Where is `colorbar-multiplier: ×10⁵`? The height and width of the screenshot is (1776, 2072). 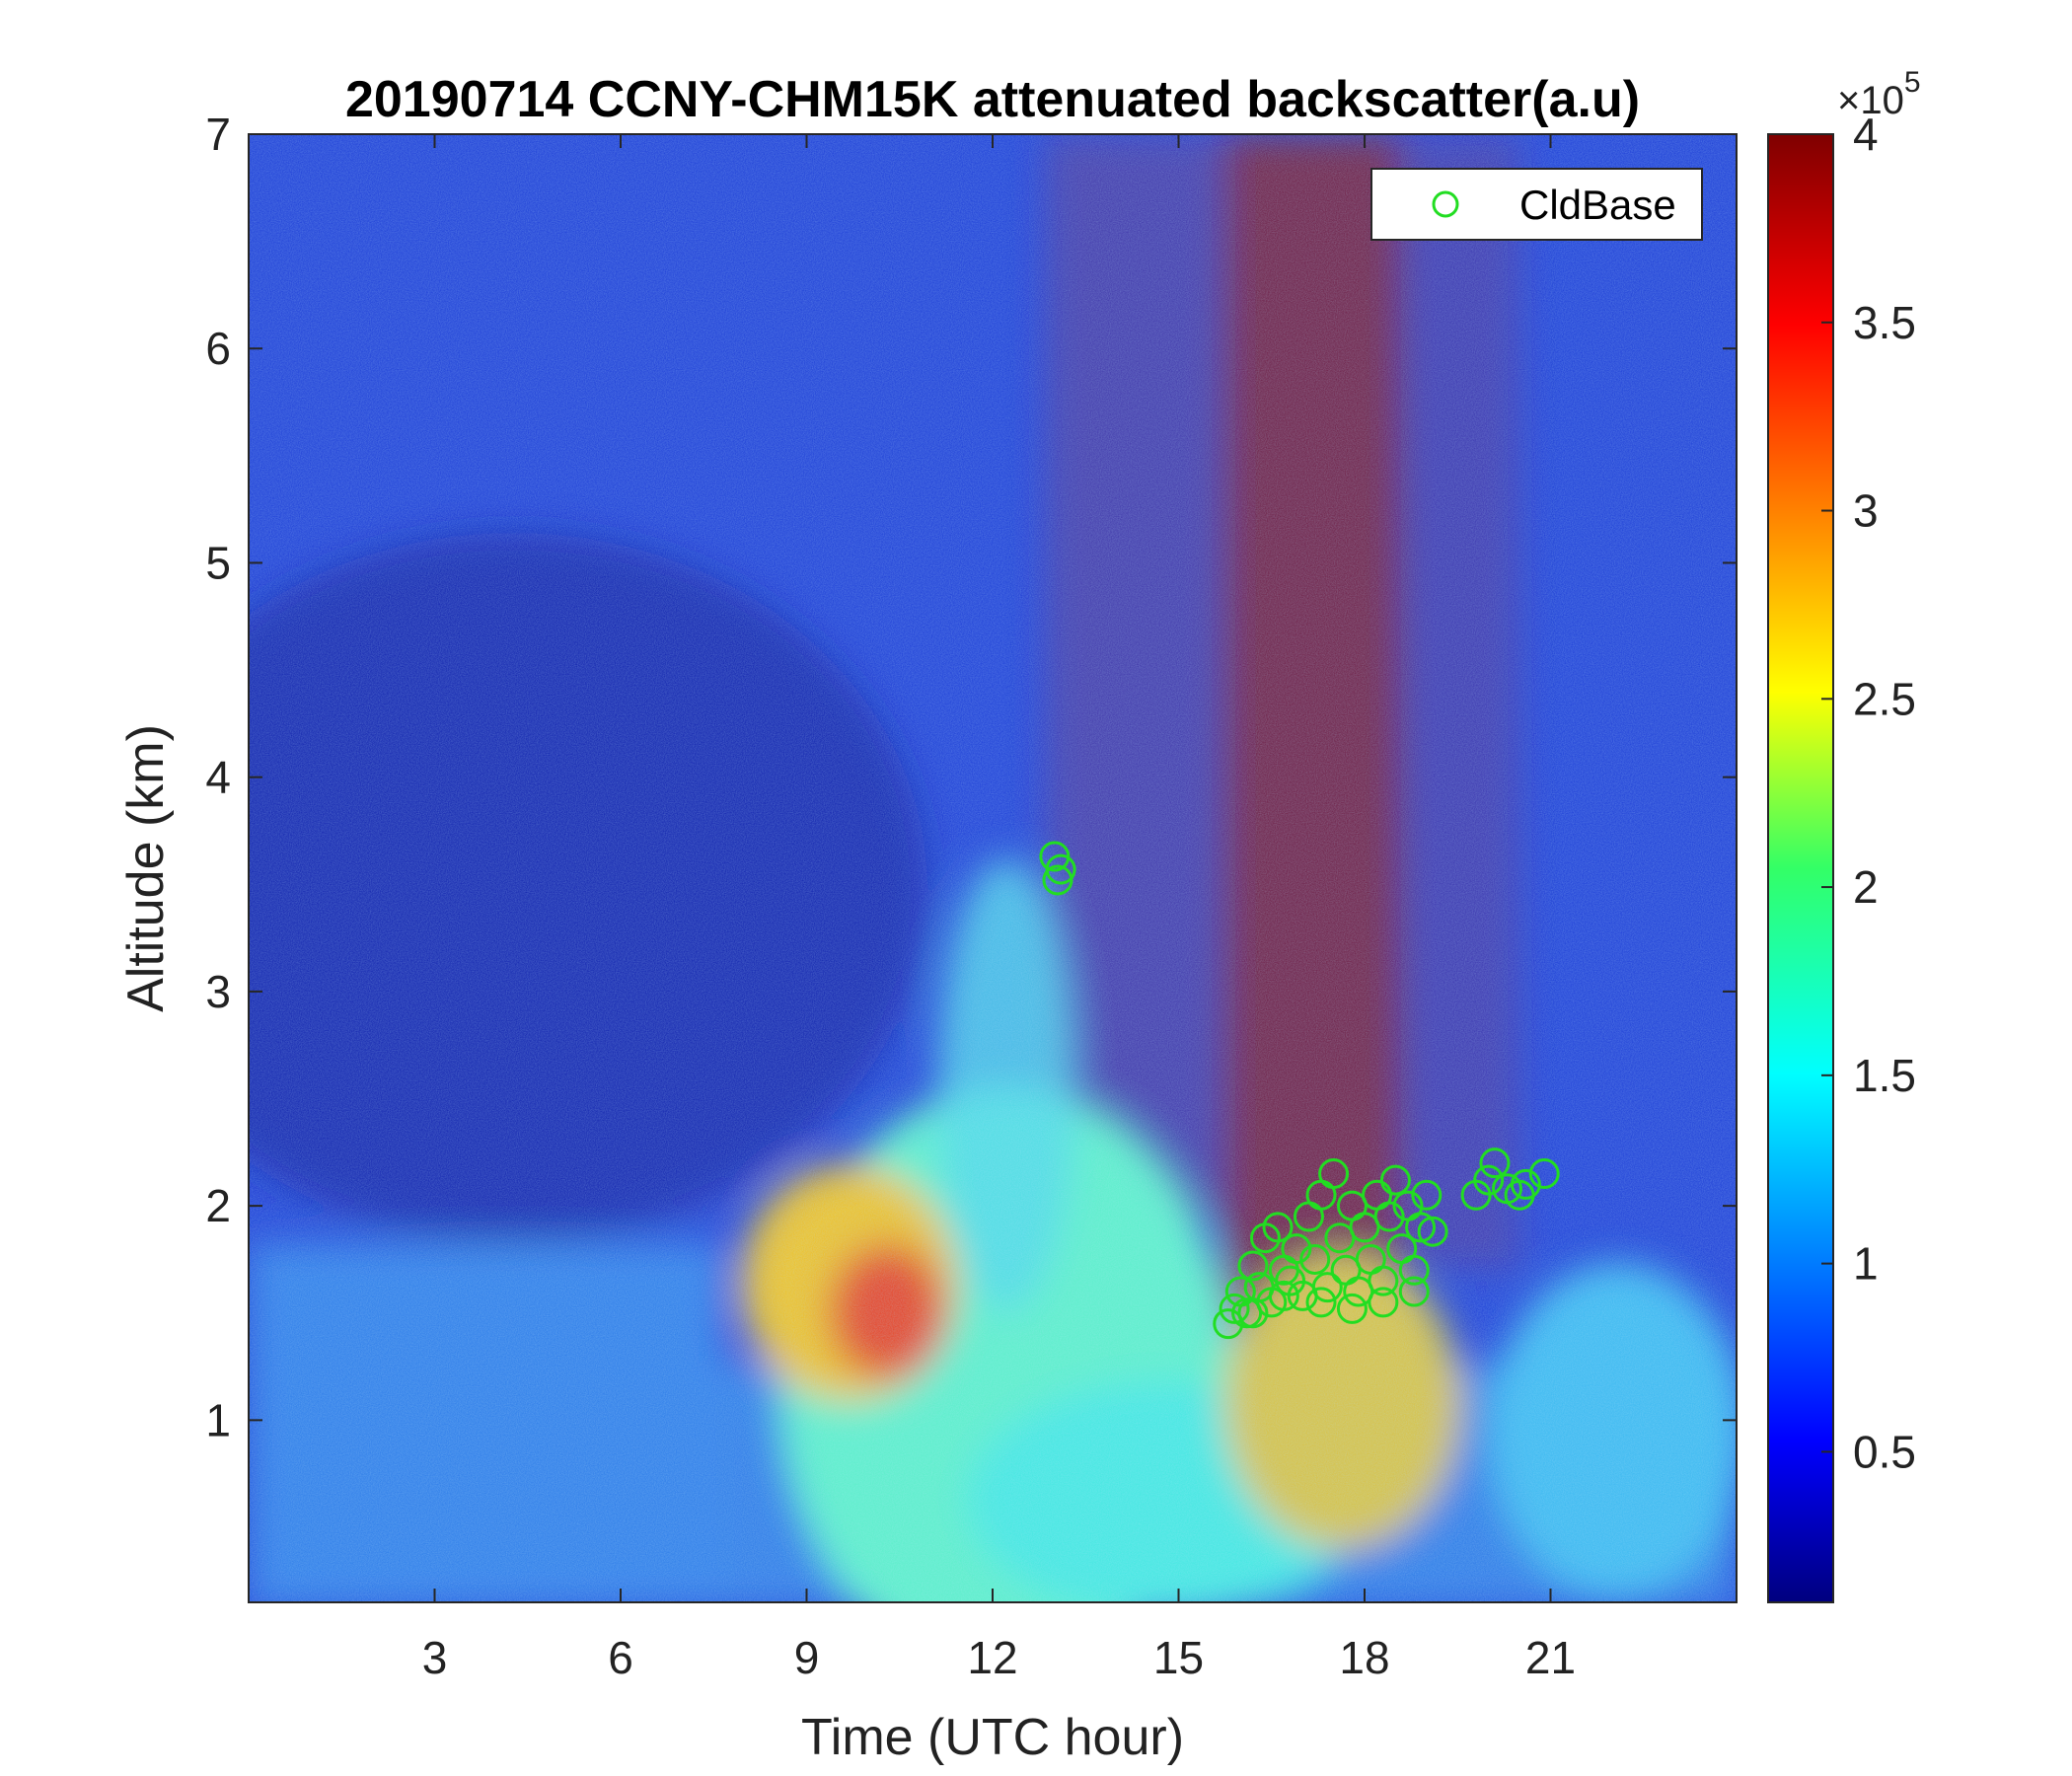
colorbar-multiplier: ×10⁵ is located at coordinates (1879, 94).